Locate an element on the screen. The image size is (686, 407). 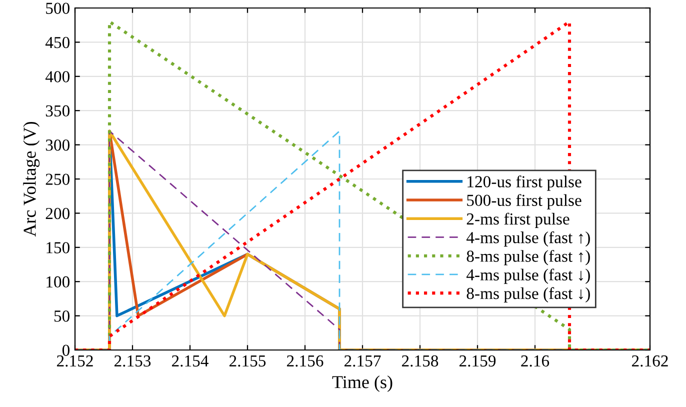
x-tick-label: 2.155 is located at coordinates (247, 361).